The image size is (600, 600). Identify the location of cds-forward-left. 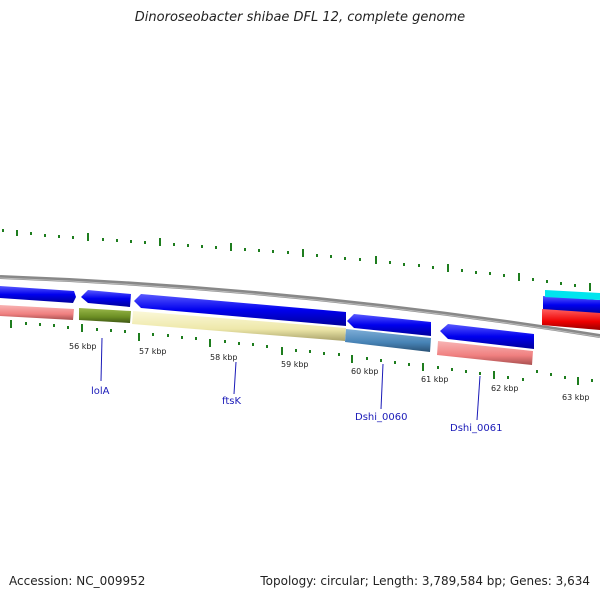
(38, 294).